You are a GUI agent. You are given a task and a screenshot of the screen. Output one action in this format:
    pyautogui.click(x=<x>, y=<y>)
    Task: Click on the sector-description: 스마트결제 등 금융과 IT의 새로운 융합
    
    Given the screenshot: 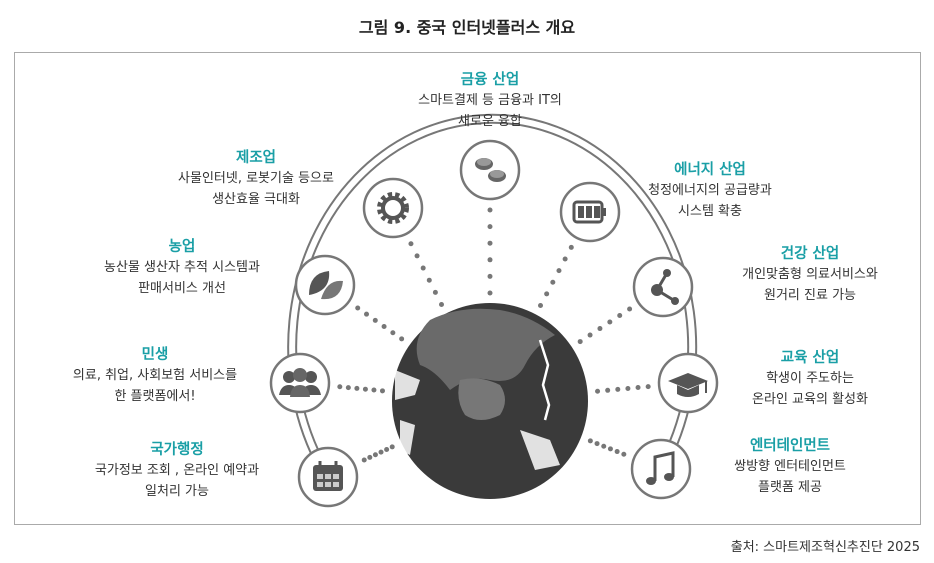 What is the action you would take?
    pyautogui.click(x=490, y=111)
    